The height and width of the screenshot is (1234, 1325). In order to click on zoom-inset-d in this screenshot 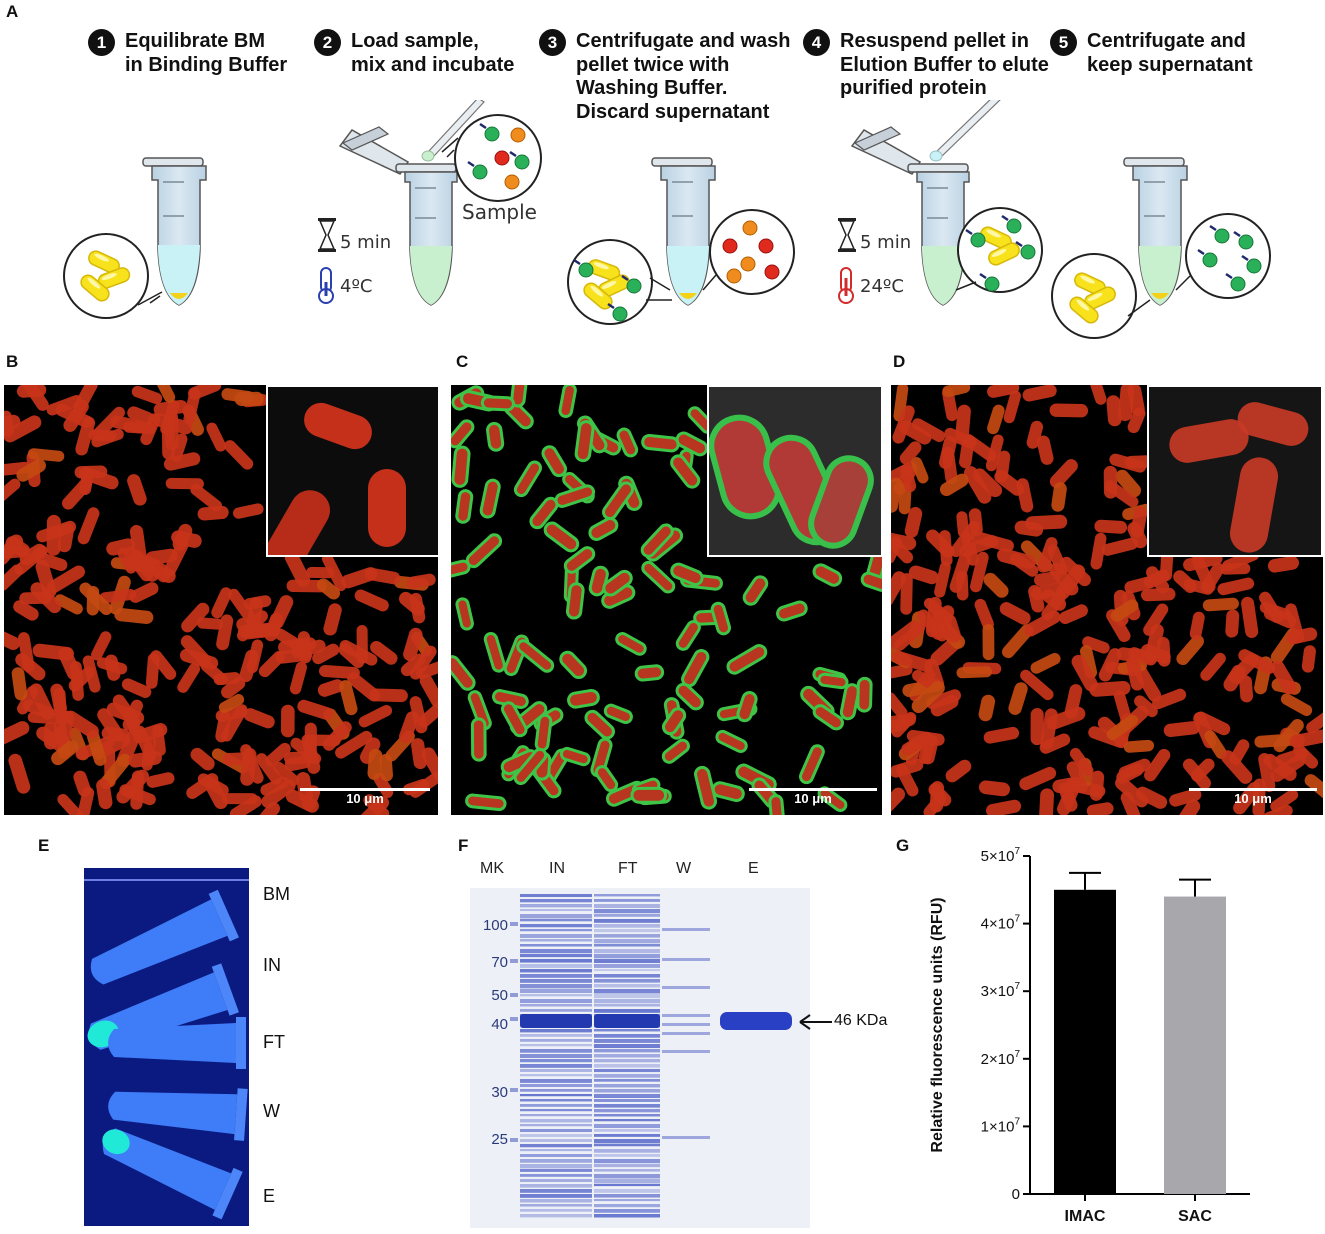, I will do `click(1235, 471)`.